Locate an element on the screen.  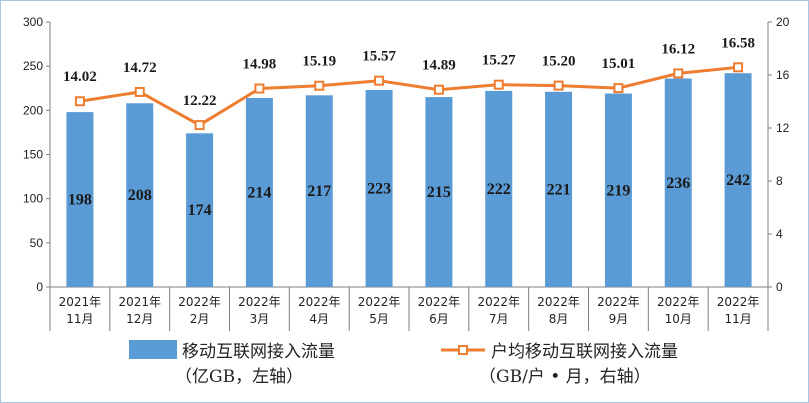
right-tick-label: 8 is located at coordinates (779, 181).